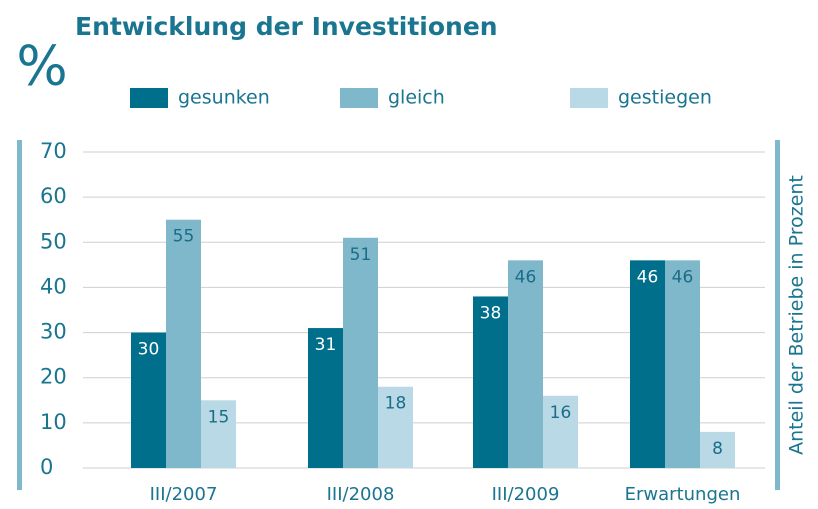 The image size is (818, 509). I want to click on value-label: 18, so click(396, 404).